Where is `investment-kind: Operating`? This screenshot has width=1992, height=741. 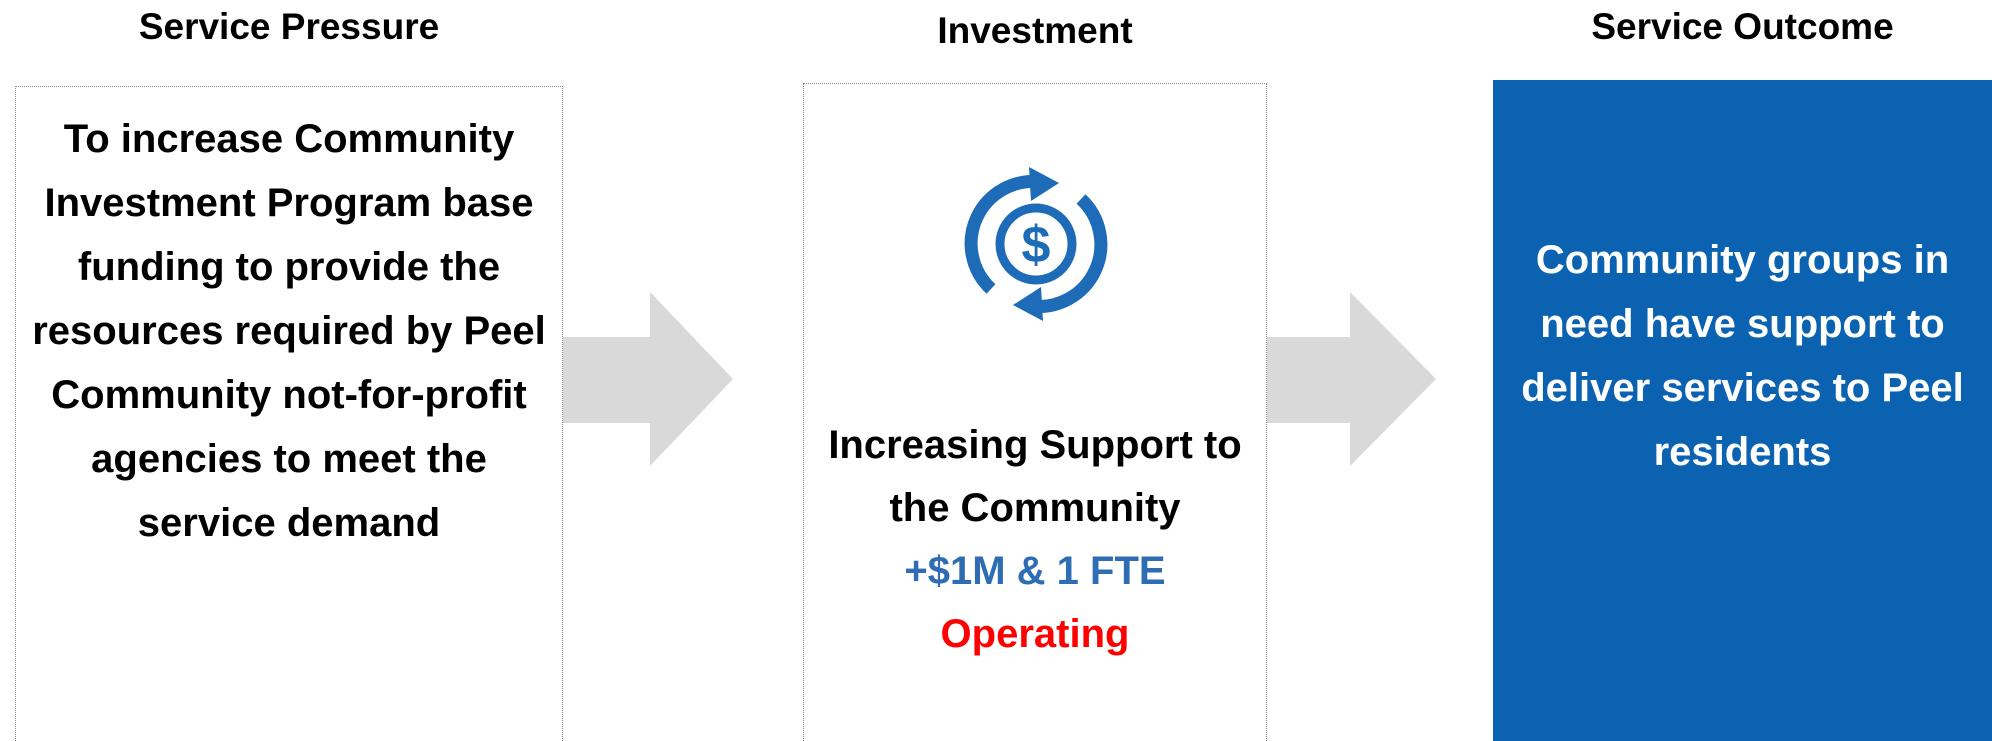 investment-kind: Operating is located at coordinates (1035, 634).